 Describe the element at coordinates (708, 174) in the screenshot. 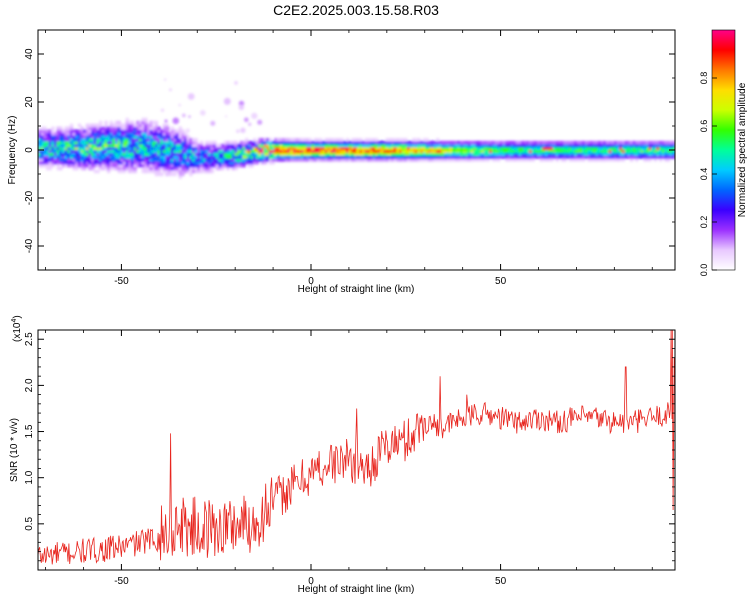

I see `colorbar-ticks: 0.00.20.40.60.8` at that location.